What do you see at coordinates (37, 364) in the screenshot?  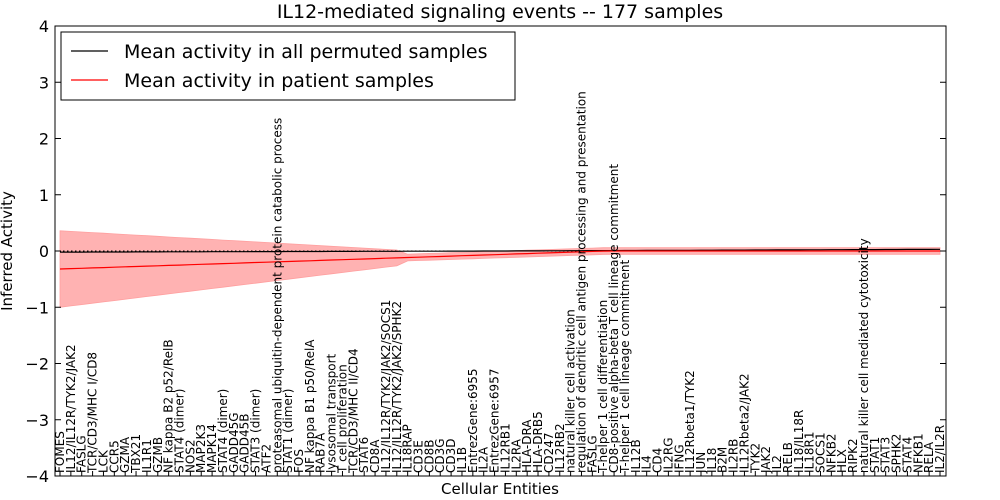 I see `y-tick-label: −2` at bounding box center [37, 364].